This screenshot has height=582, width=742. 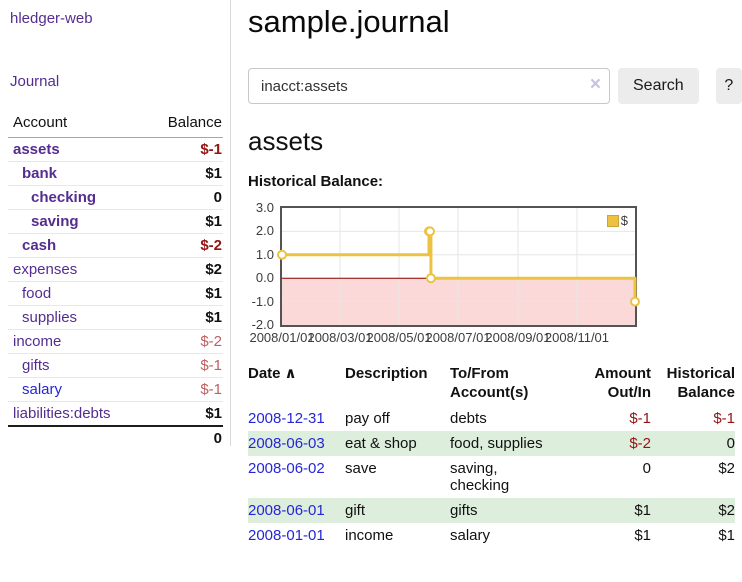 I want to click on sidebar-item-journal: Journal, so click(x=35, y=81).